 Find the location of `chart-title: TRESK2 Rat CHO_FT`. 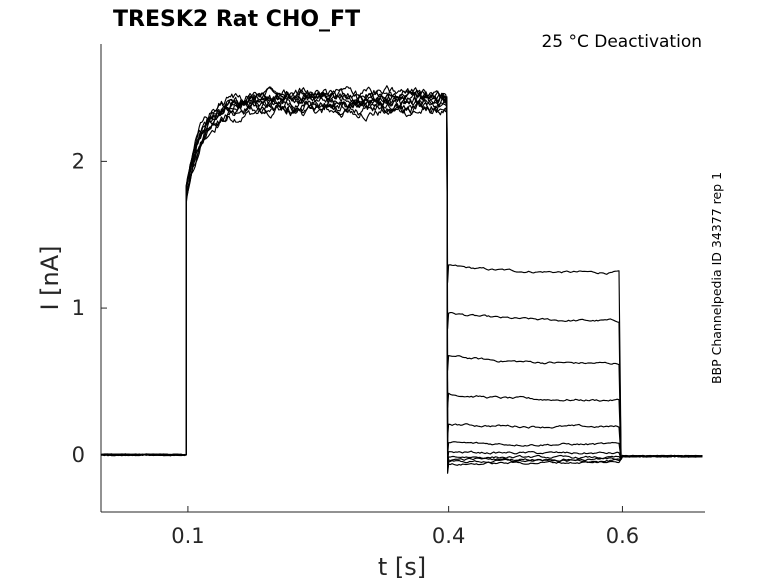

chart-title: TRESK2 Rat CHO_FT is located at coordinates (236, 19).